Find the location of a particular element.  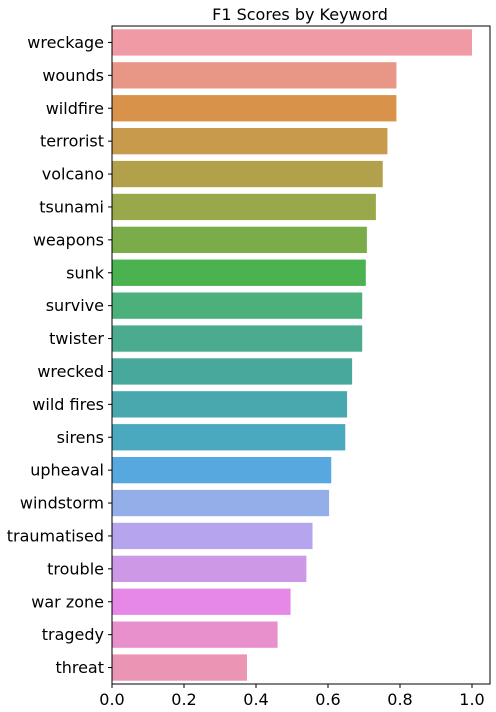

y-tick-label: terrorist is located at coordinates (72, 141).